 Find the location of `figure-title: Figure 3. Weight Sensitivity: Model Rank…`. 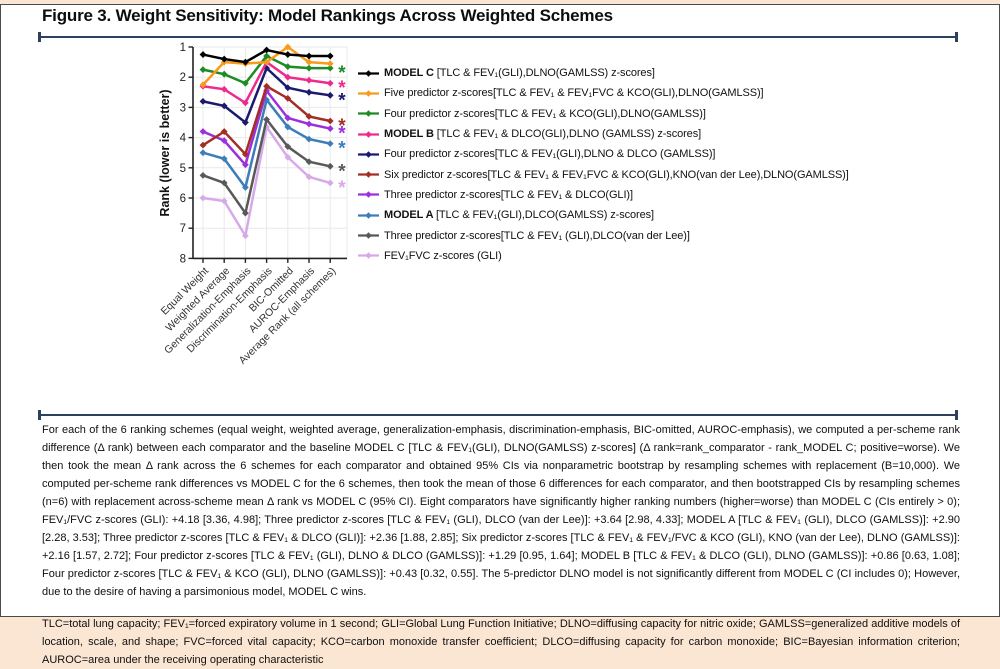

figure-title: Figure 3. Weight Sensitivity: Model Rank… is located at coordinates (327, 15).